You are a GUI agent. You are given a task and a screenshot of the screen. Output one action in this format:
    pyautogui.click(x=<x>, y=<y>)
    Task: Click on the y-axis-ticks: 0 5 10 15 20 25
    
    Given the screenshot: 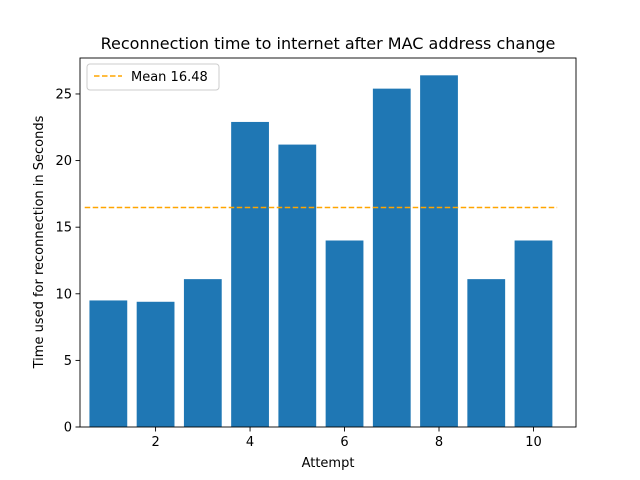 What is the action you would take?
    pyautogui.click(x=67, y=261)
    